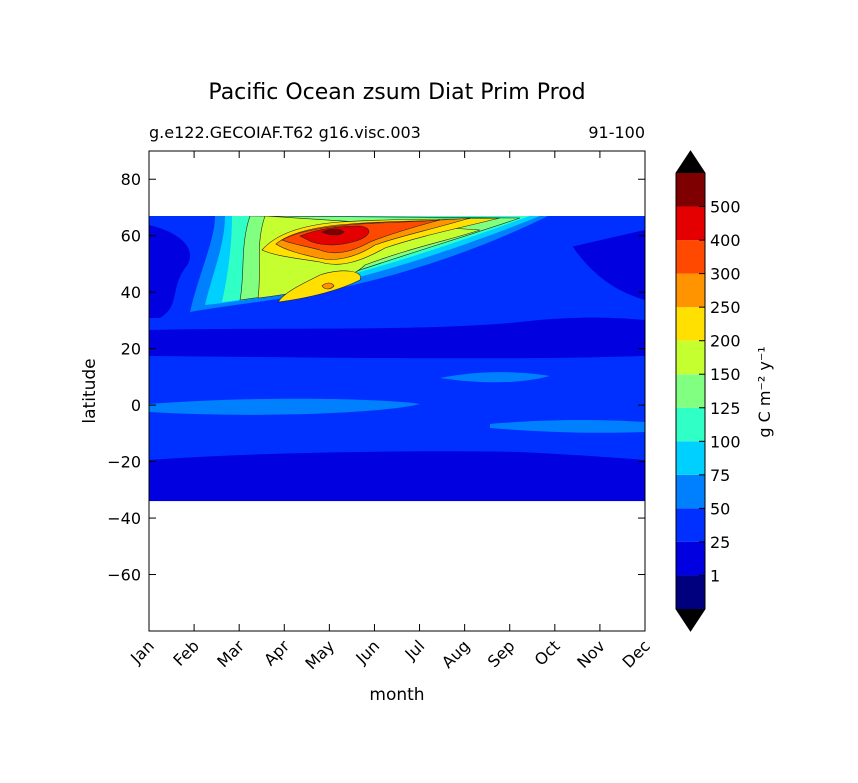  Describe the element at coordinates (319, 286) in the screenshot. I see `contour-l8a` at that location.